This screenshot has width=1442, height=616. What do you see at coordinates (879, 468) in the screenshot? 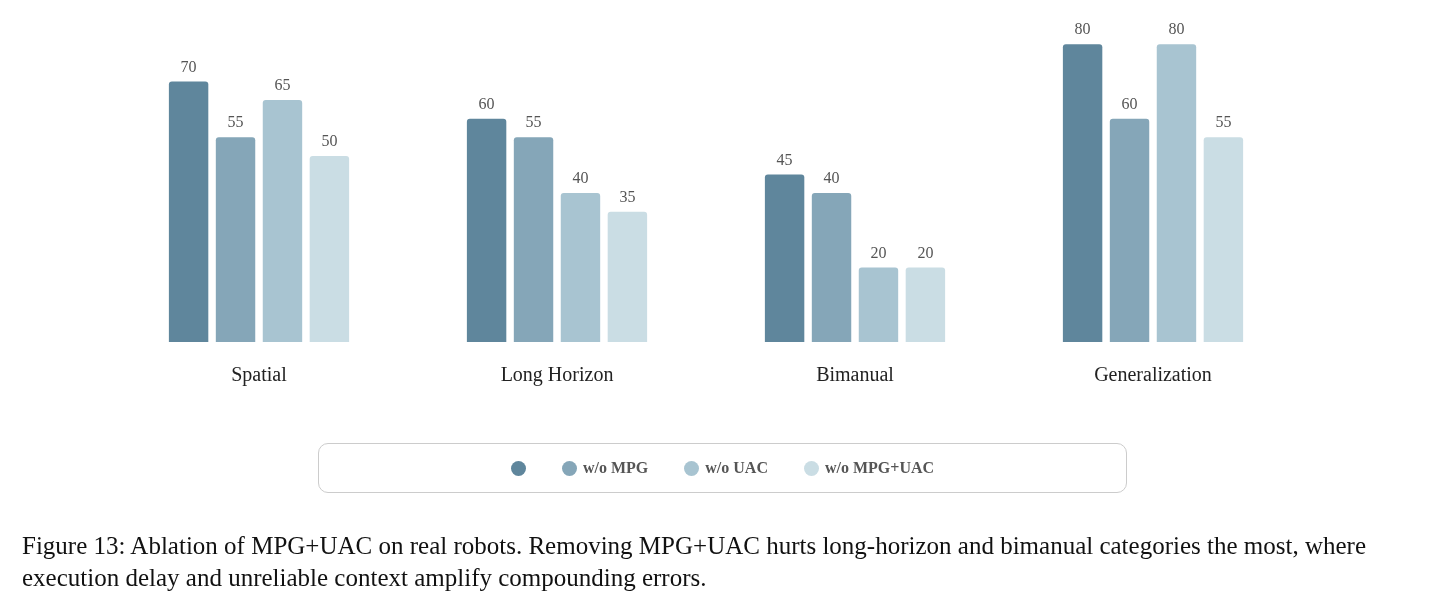
I see `legend-label: w/o MPG+UAC` at bounding box center [879, 468].